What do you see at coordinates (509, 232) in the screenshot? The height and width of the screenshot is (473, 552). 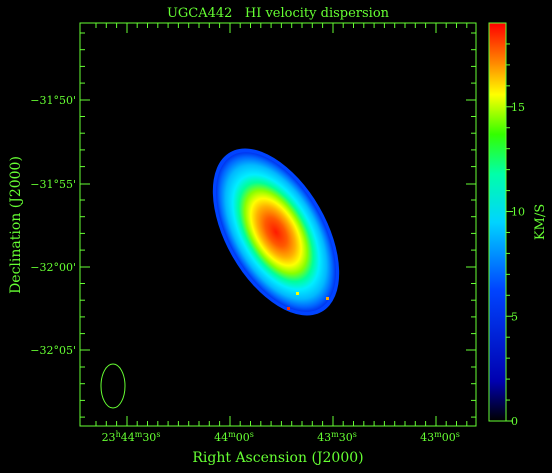 I see `colorbar-ticks` at bounding box center [509, 232].